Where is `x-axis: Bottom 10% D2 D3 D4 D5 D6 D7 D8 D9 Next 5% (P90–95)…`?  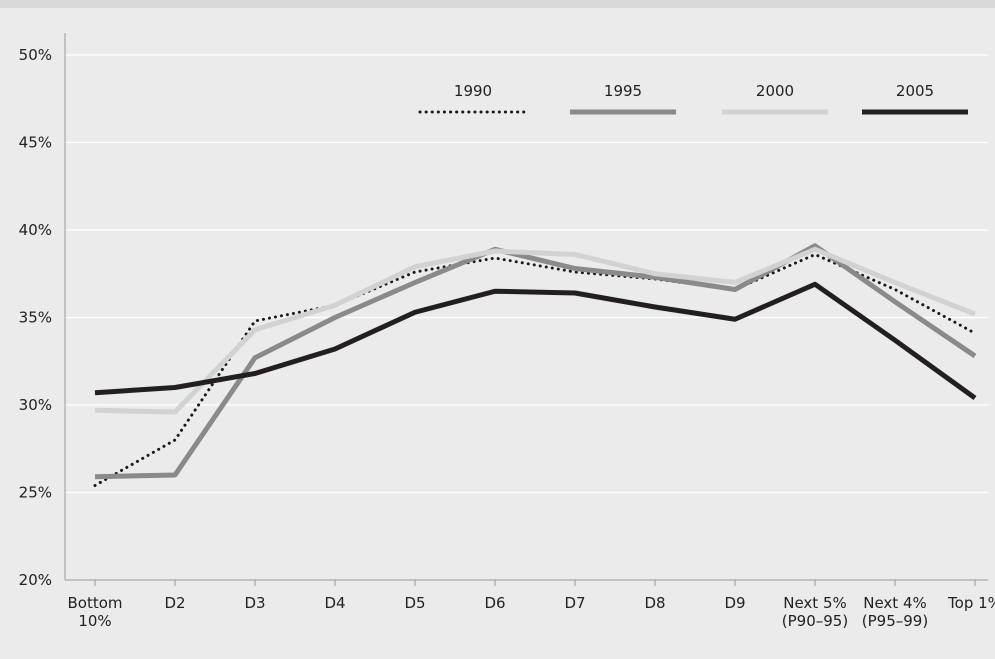
x-axis: Bottom 10% D2 D3 D4 D5 D6 D7 D8 D9 Next 5% (P90–95)… is located at coordinates (530, 604).